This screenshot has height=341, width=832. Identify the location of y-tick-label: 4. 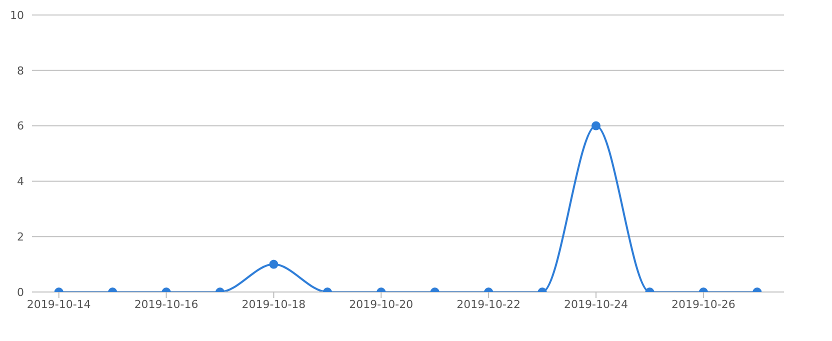
(20, 181).